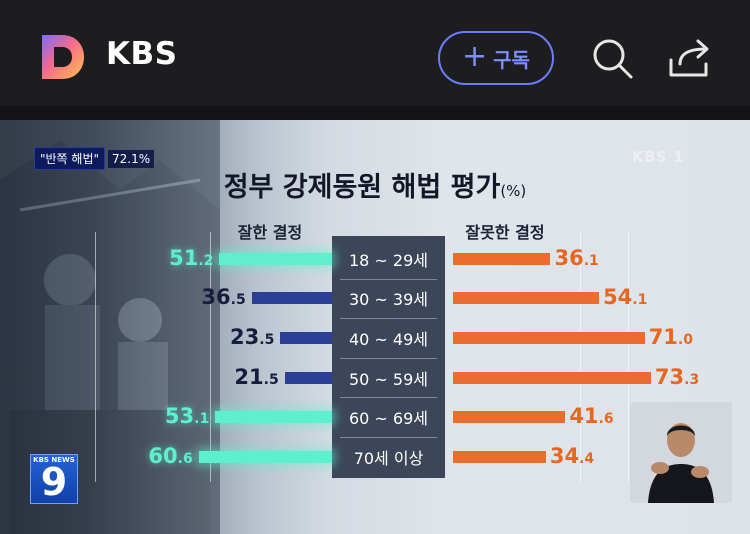  What do you see at coordinates (658, 157) in the screenshot?
I see `broadcaster-bug: KBS 1` at bounding box center [658, 157].